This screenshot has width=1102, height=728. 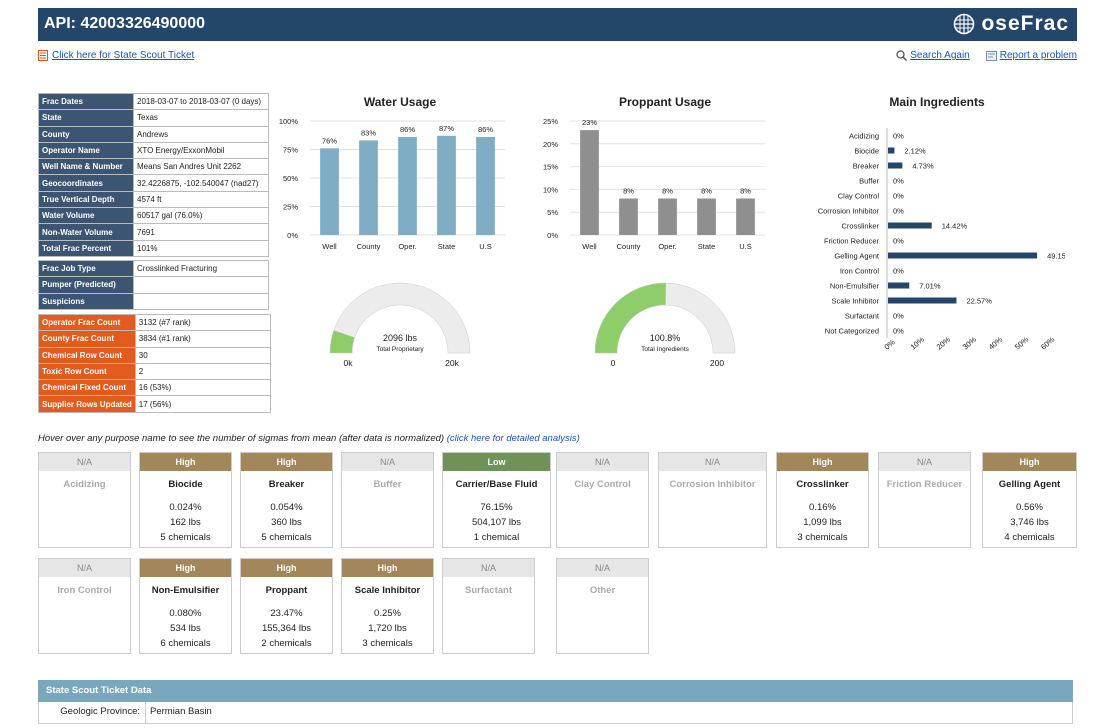 What do you see at coordinates (712, 484) in the screenshot?
I see `purpose-name: Corrosion Inhibitor` at bounding box center [712, 484].